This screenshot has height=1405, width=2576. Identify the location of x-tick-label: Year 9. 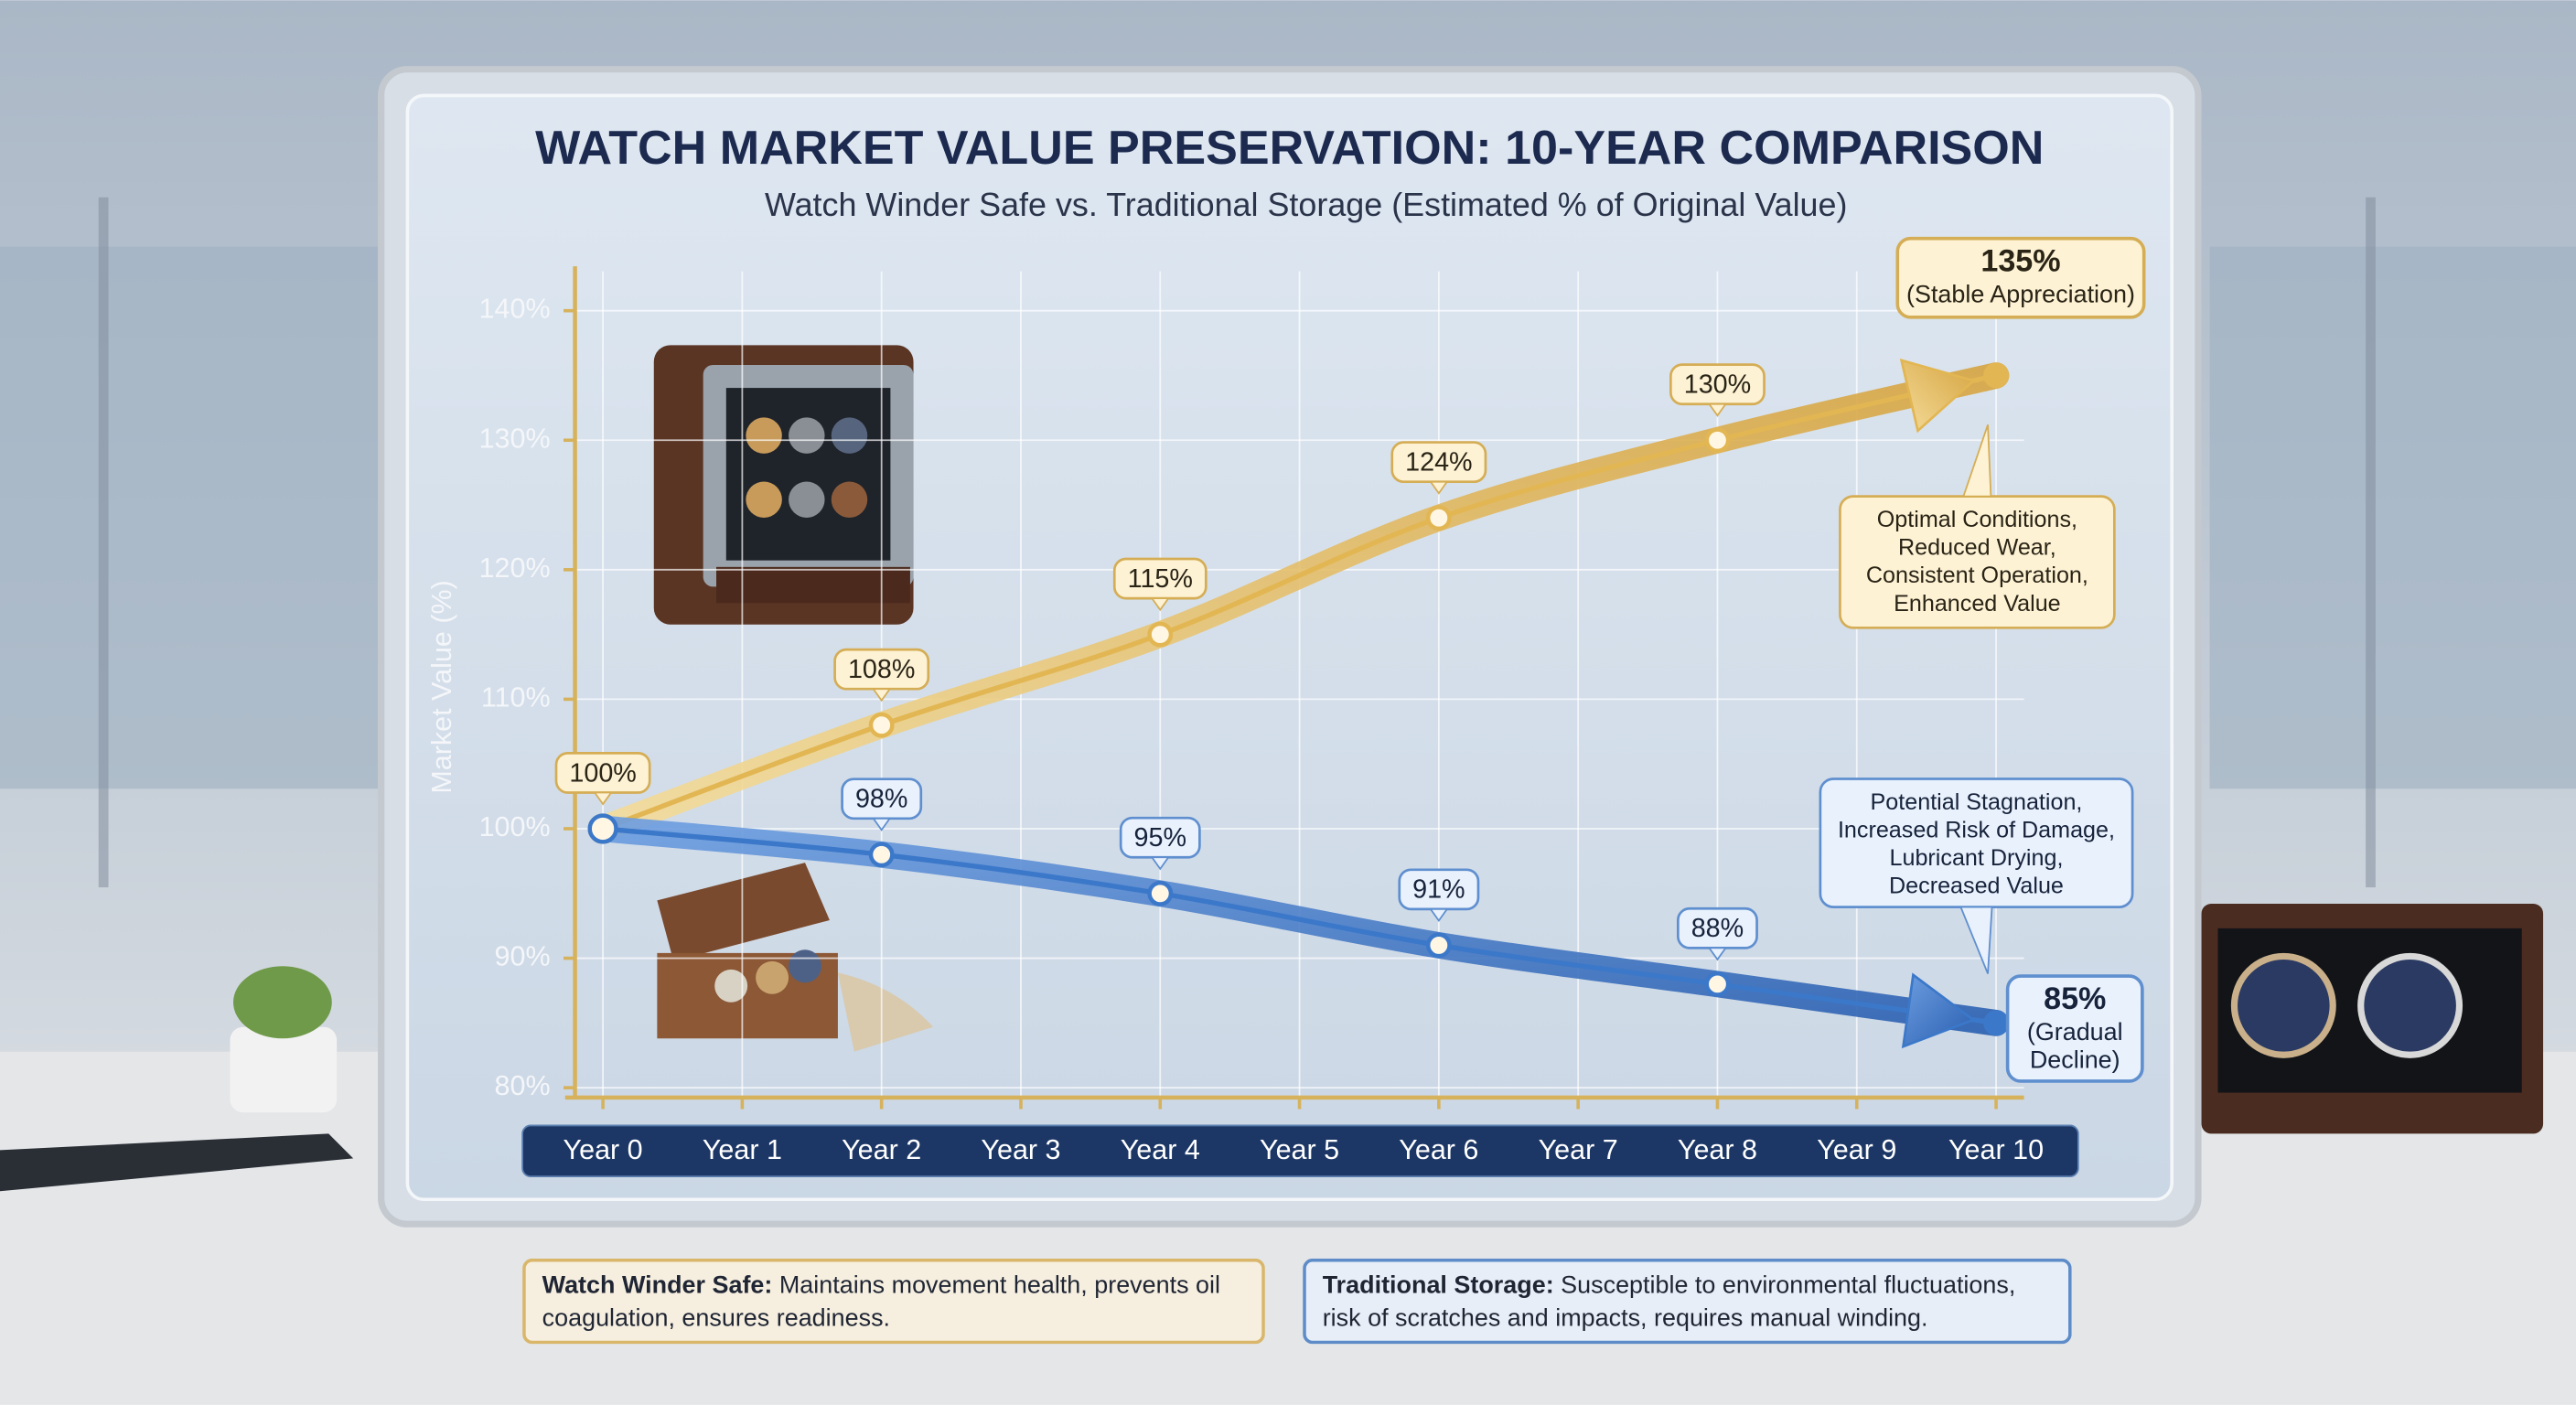
(1857, 1149).